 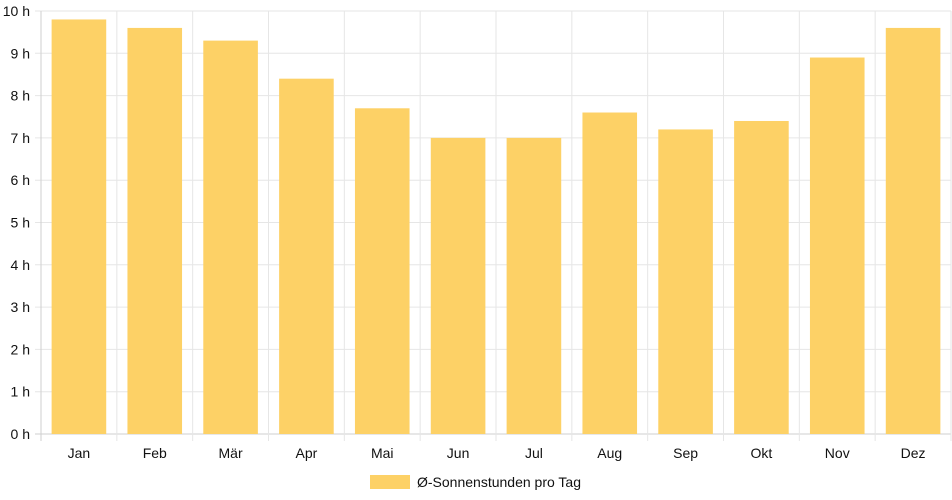 What do you see at coordinates (458, 453) in the screenshot?
I see `x-tick-label: Jun` at bounding box center [458, 453].